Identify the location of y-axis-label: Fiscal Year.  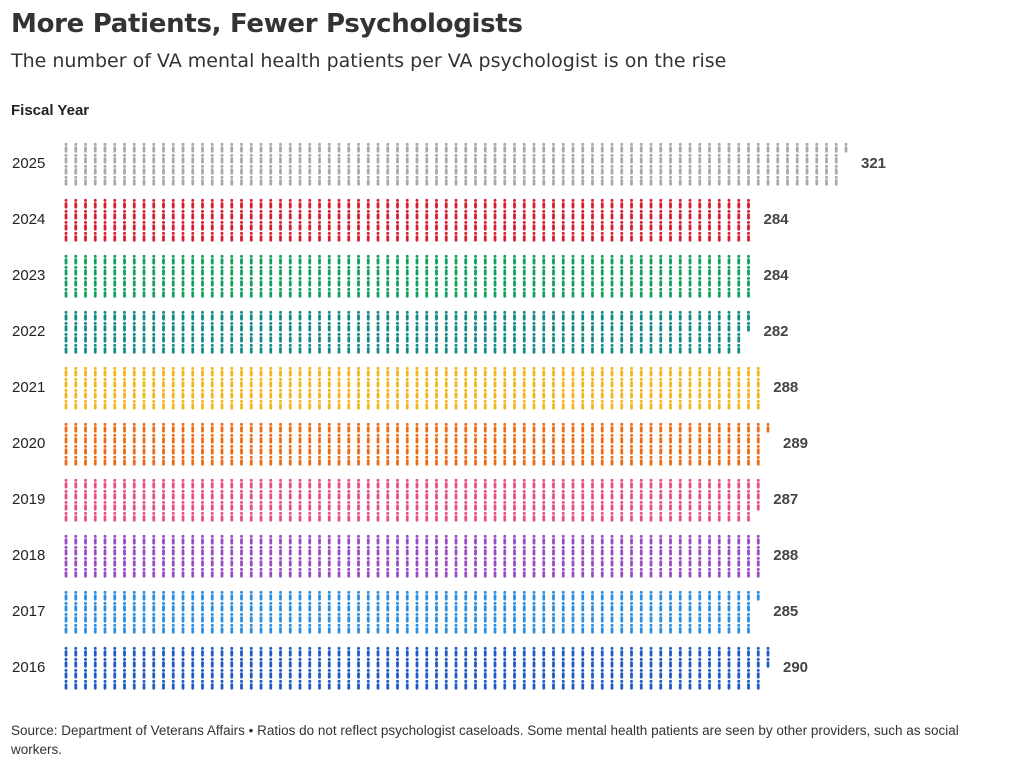
(50, 110).